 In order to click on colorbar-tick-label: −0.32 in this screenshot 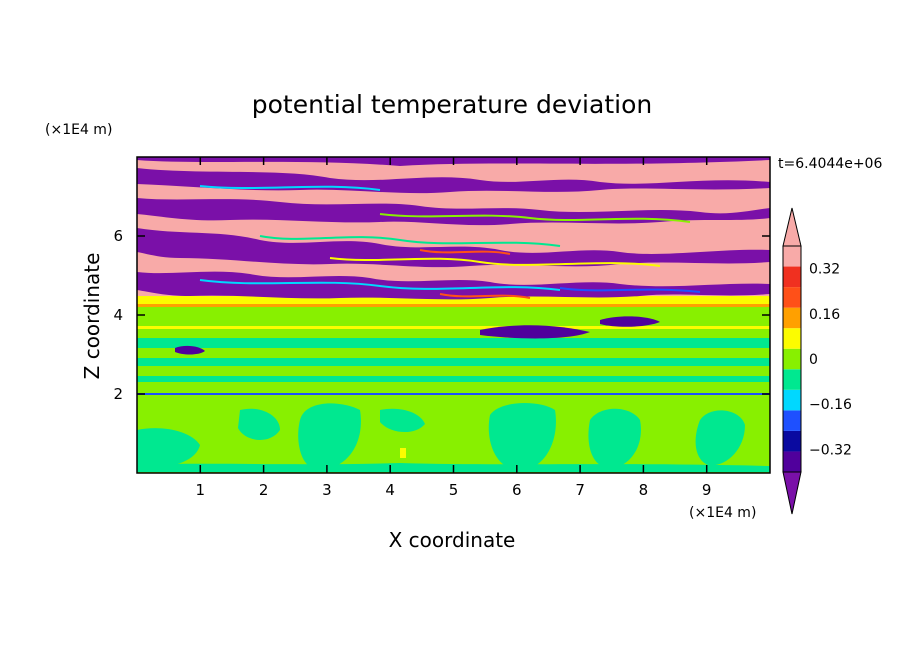, I will do `click(830, 450)`.